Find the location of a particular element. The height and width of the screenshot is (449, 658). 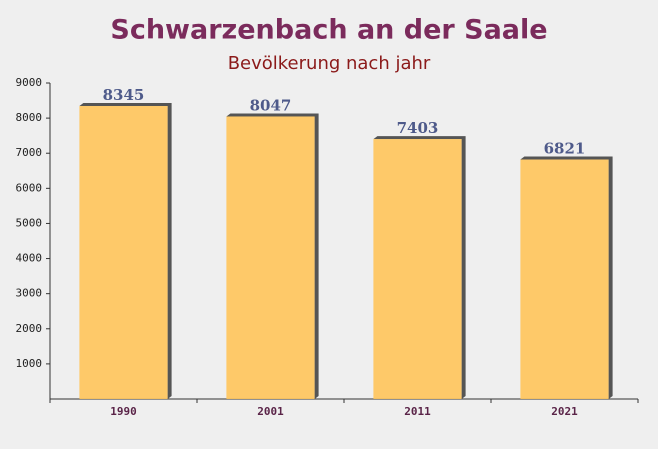

chart-subtitle: Bevölkerung nach jahr is located at coordinates (329, 63).